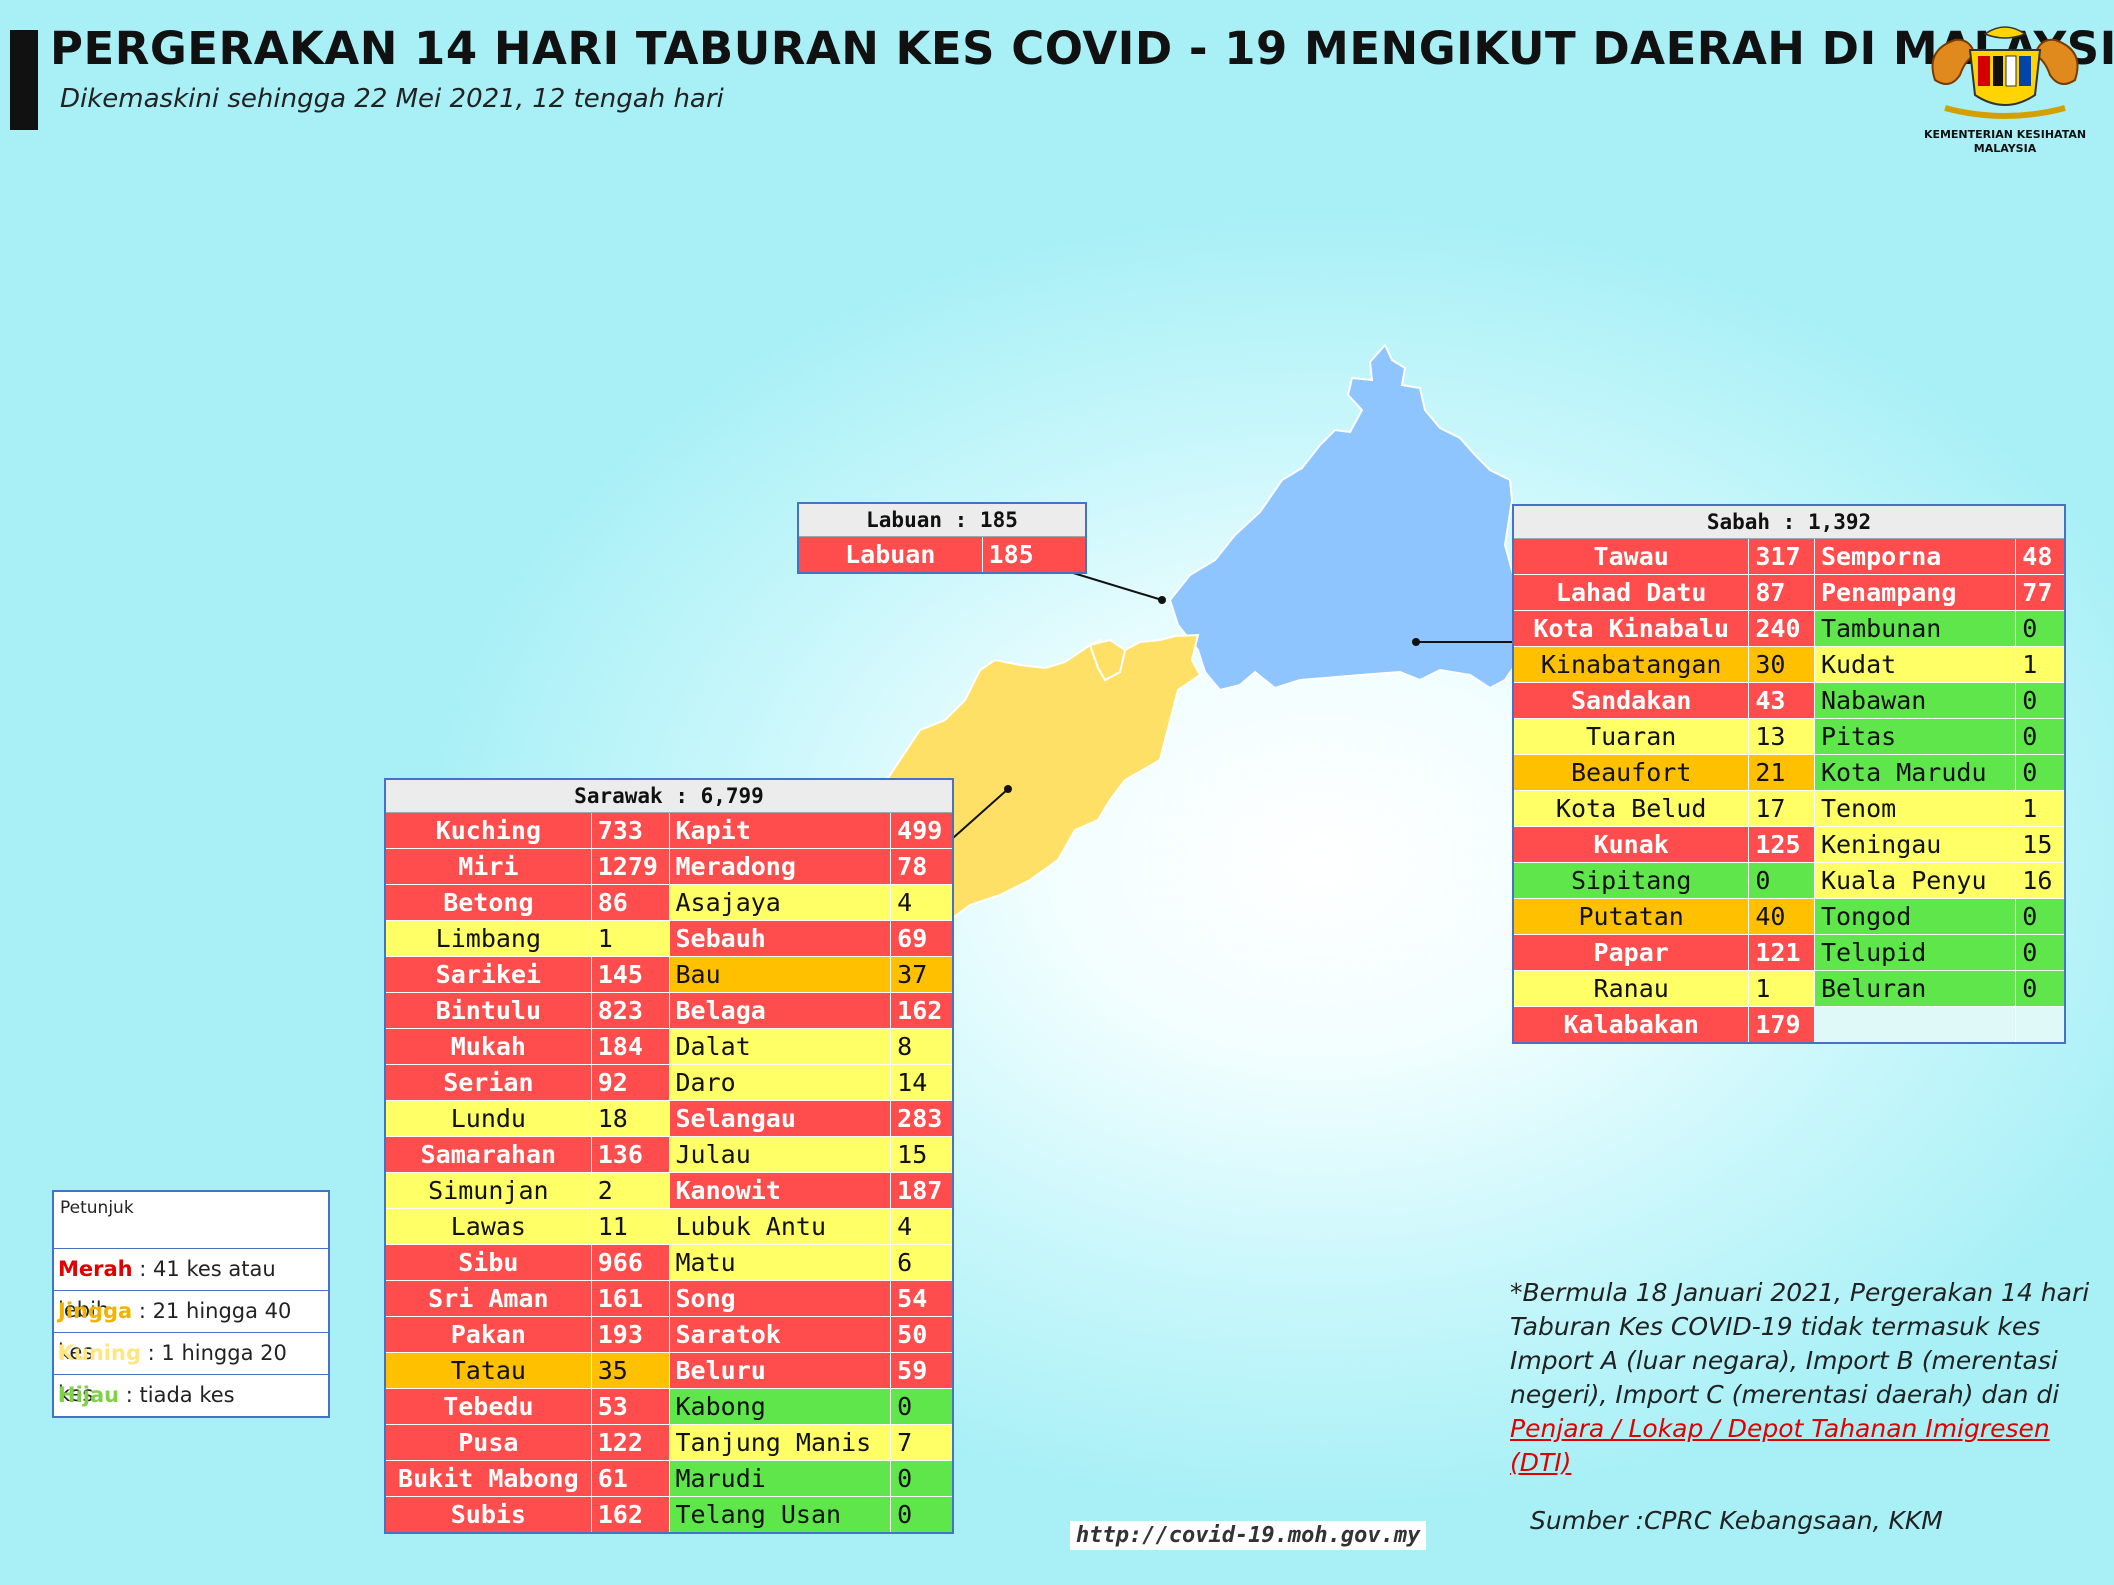  What do you see at coordinates (191, 1395) in the screenshot?
I see `legend-item: Hijau : tiada kes` at bounding box center [191, 1395].